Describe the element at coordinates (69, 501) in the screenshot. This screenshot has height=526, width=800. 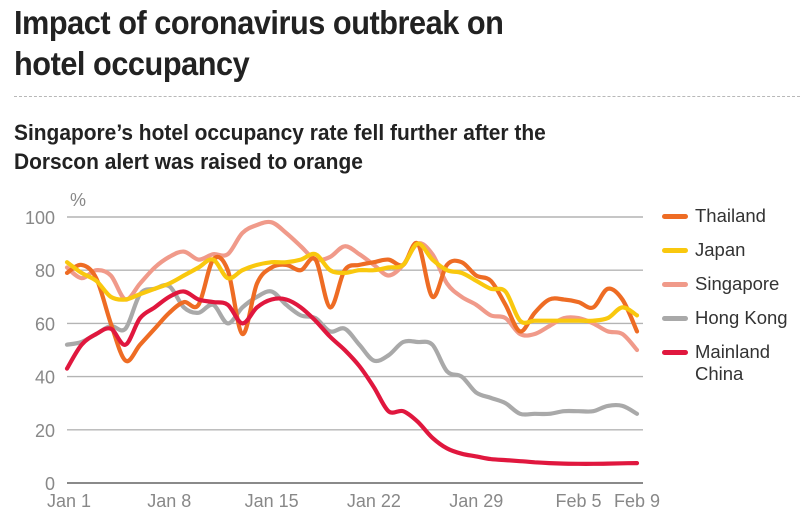
I see `x-tick-label: Jan 1` at that location.